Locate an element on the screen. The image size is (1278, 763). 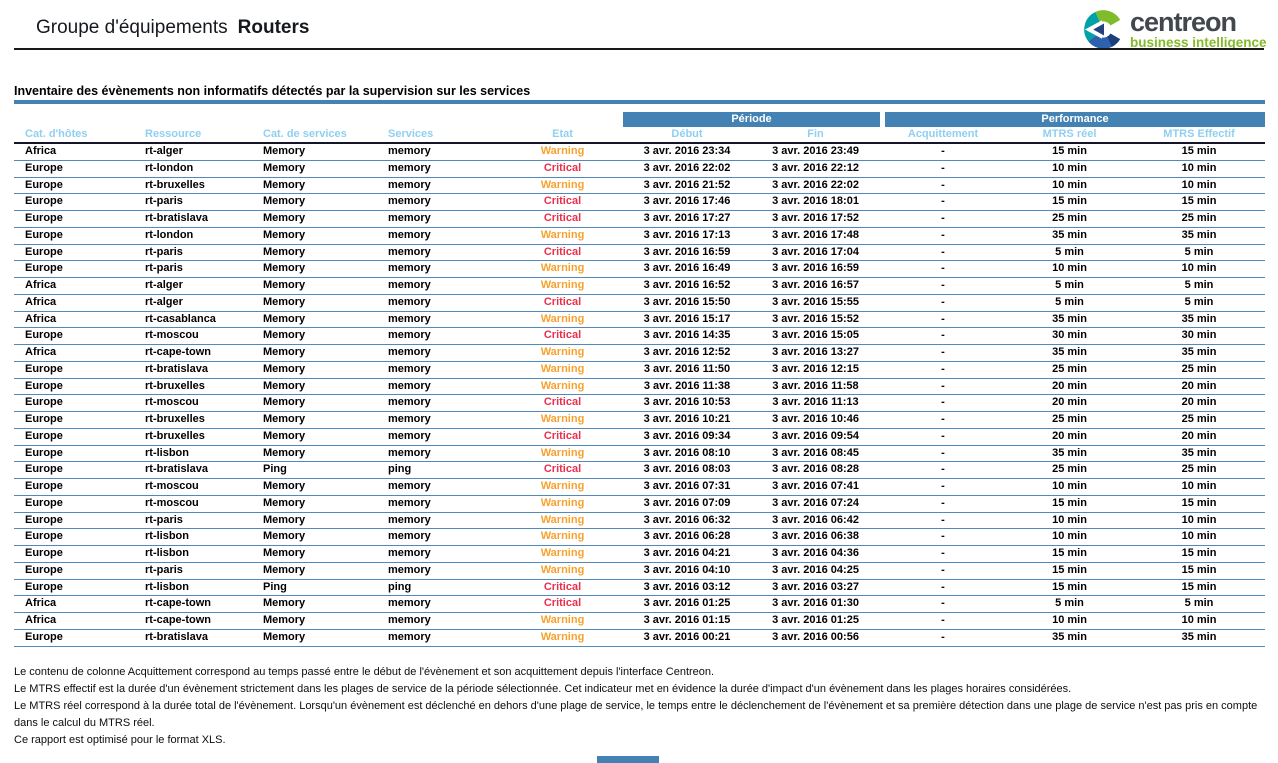
cell-mtrs-real: 25 min is located at coordinates (1070, 219).